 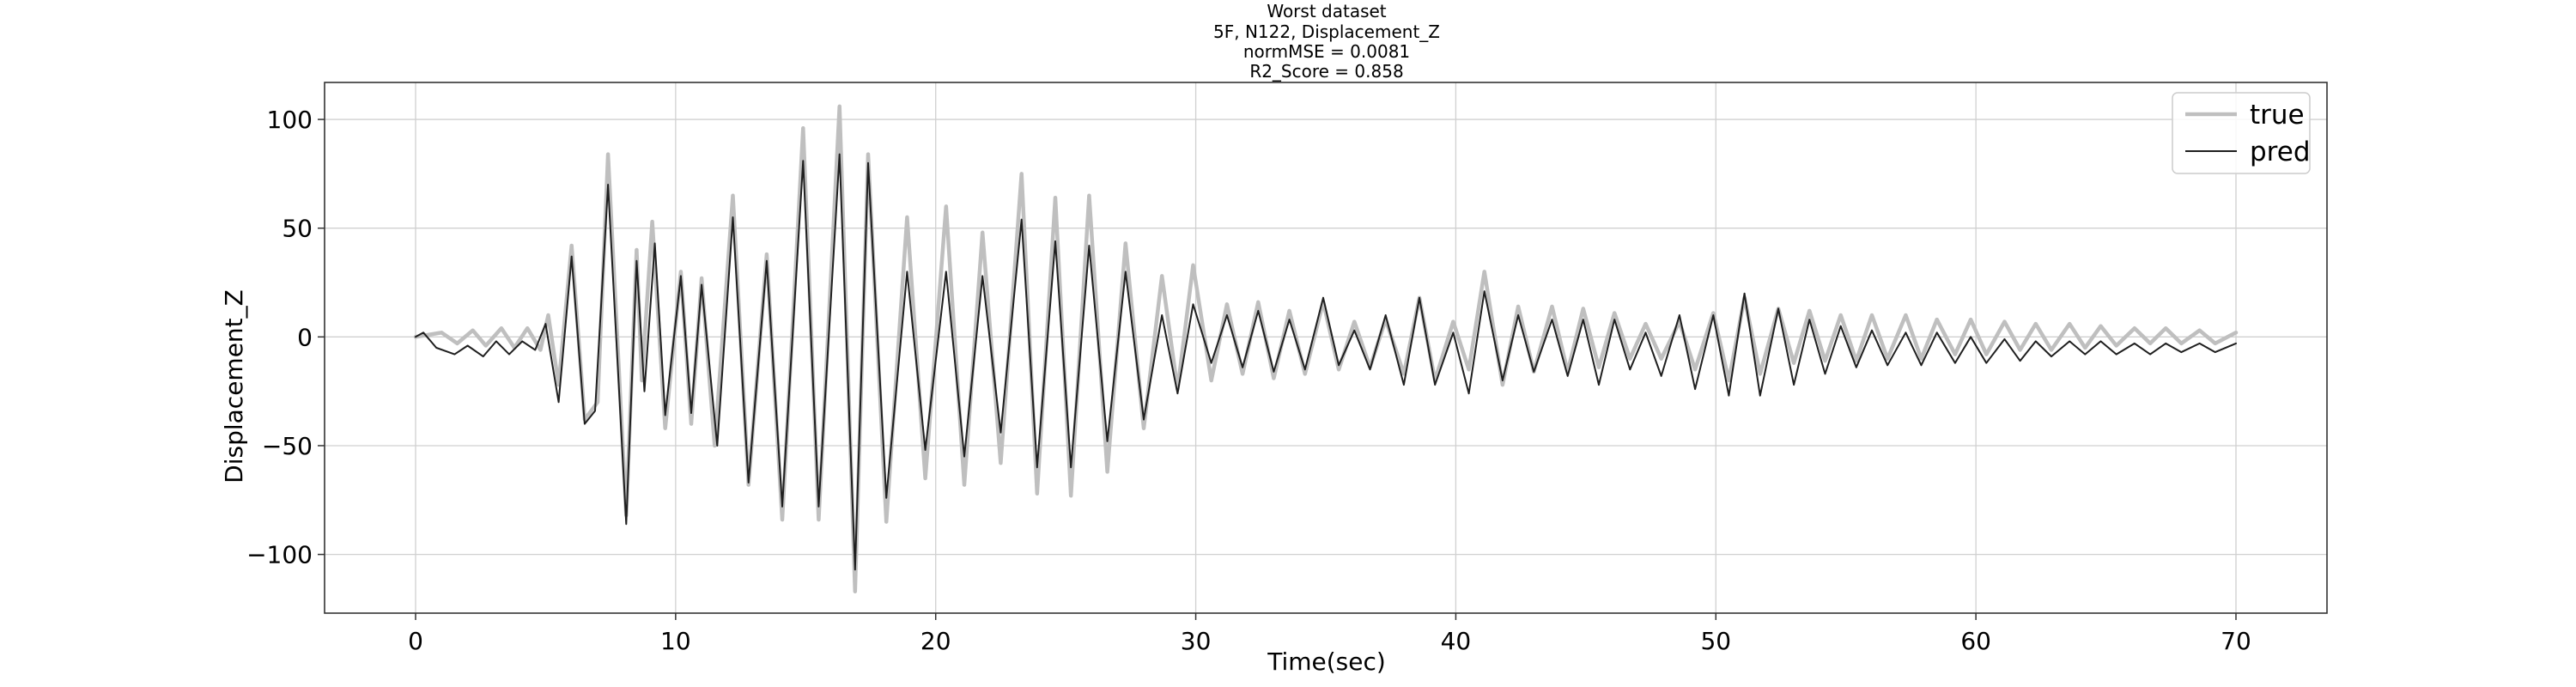 I want to click on y-axis-label: Displacement_Z, so click(x=234, y=386).